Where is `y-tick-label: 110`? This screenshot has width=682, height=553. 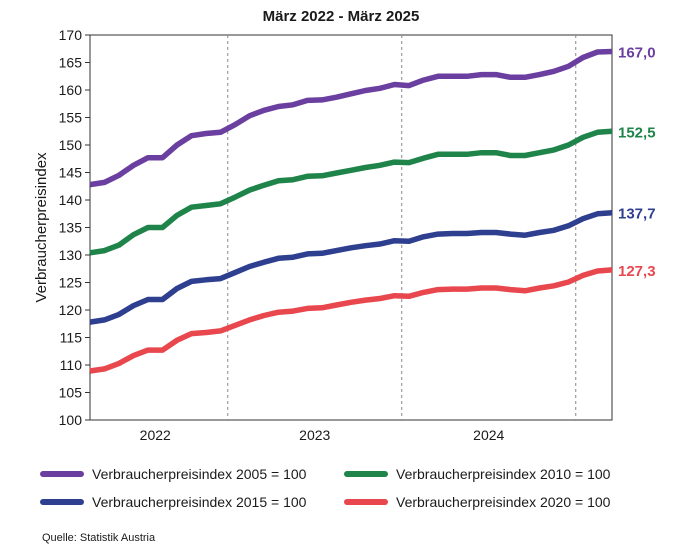
y-tick-label: 110 is located at coordinates (71, 365).